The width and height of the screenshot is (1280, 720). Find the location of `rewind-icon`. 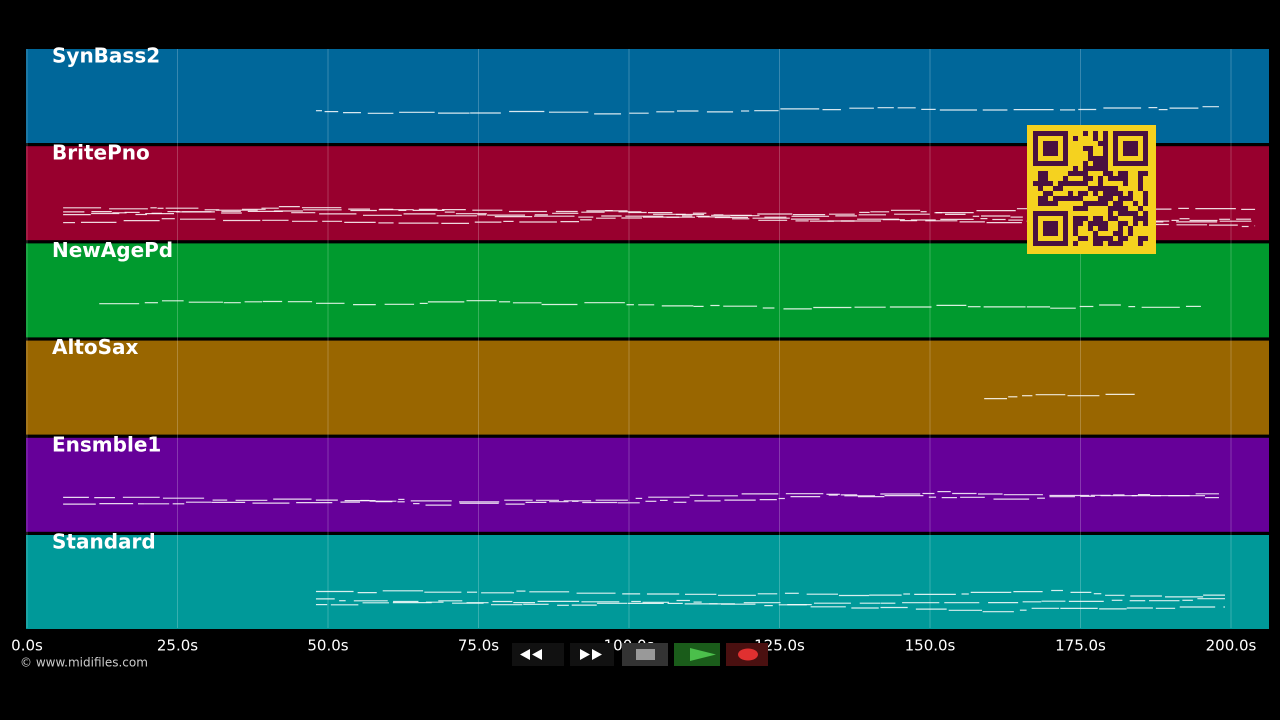

rewind-icon is located at coordinates (531, 654).